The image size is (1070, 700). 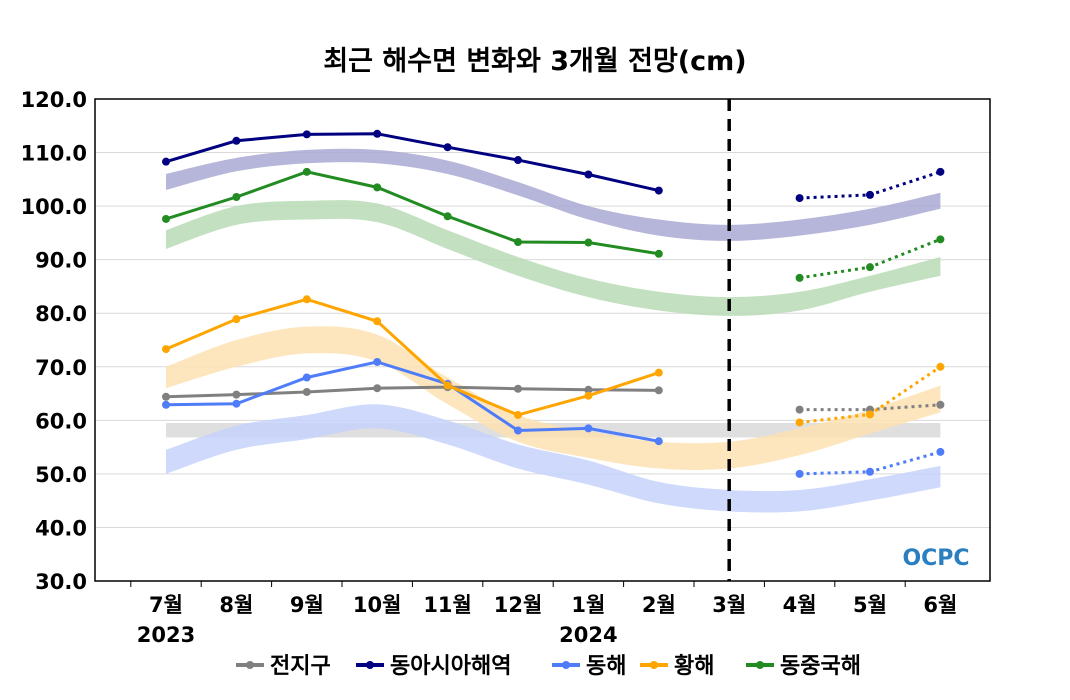 What do you see at coordinates (61, 368) in the screenshot?
I see `y-tick-label: 70.0` at bounding box center [61, 368].